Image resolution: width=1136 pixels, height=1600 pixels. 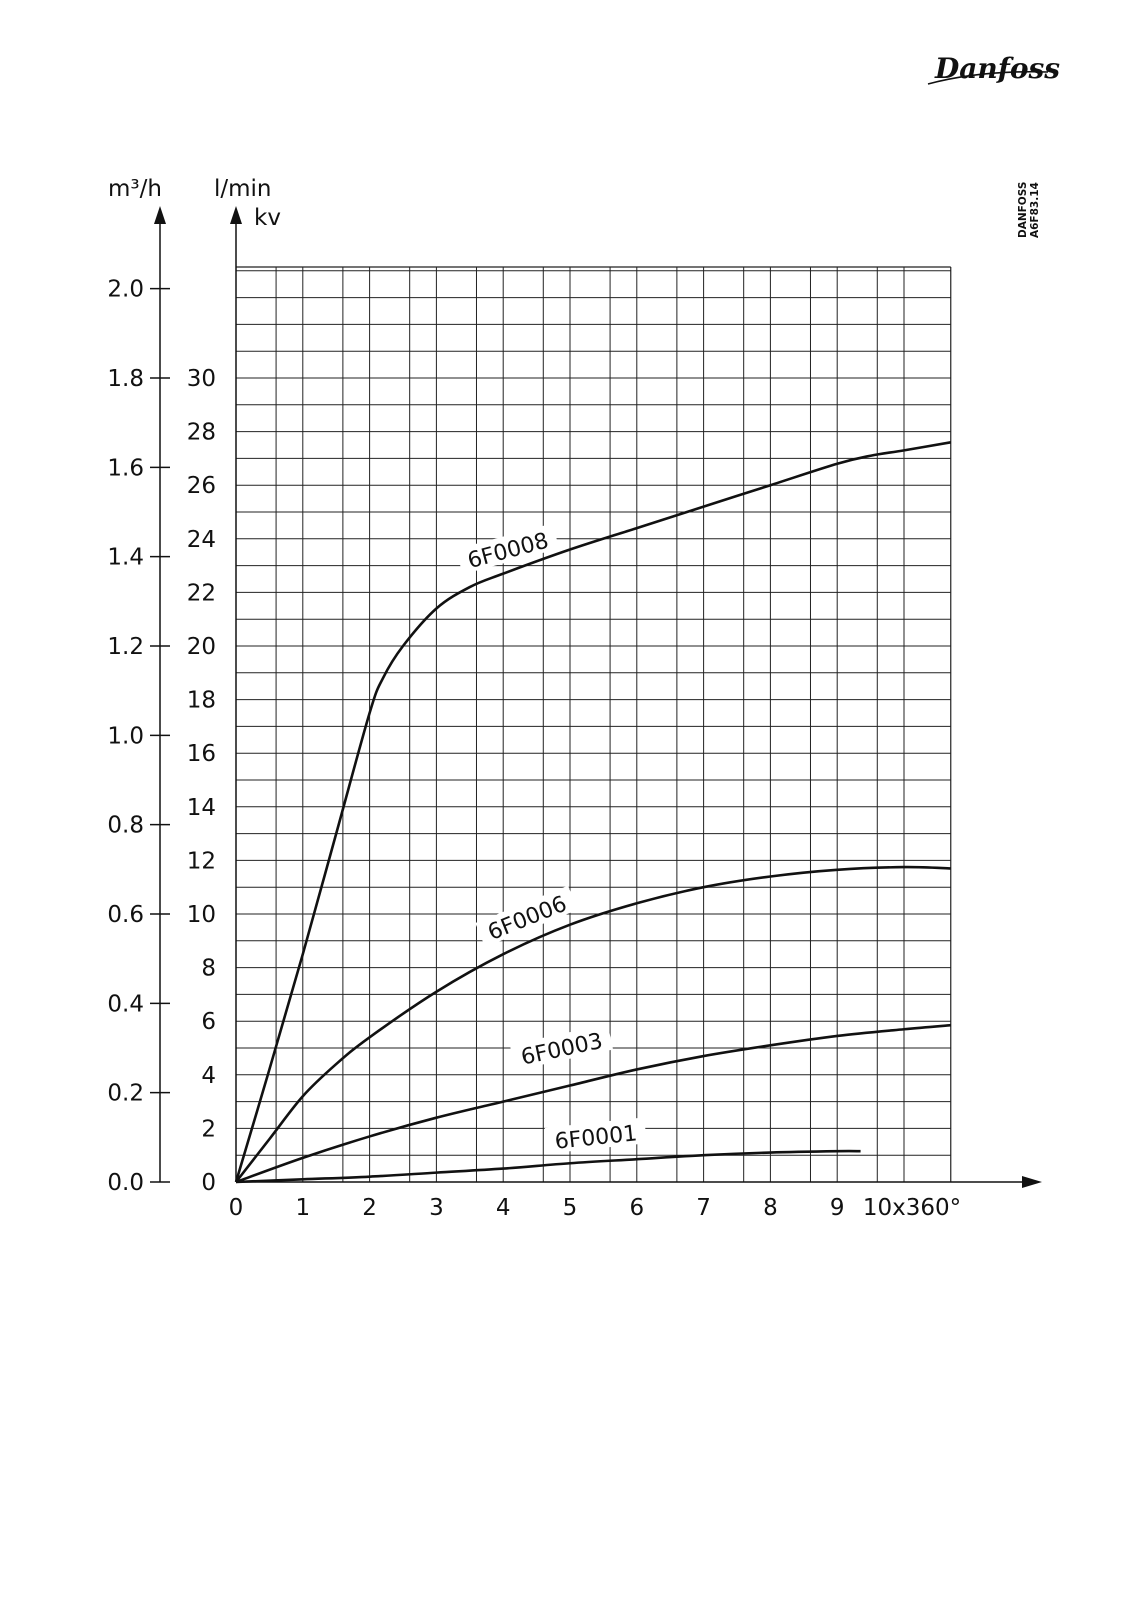 What do you see at coordinates (527, 919) in the screenshot?
I see `series-label: 6F0006` at bounding box center [527, 919].